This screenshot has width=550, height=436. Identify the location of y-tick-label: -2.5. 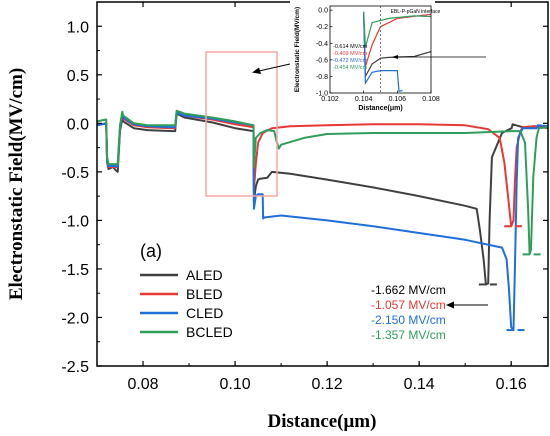
(75, 367).